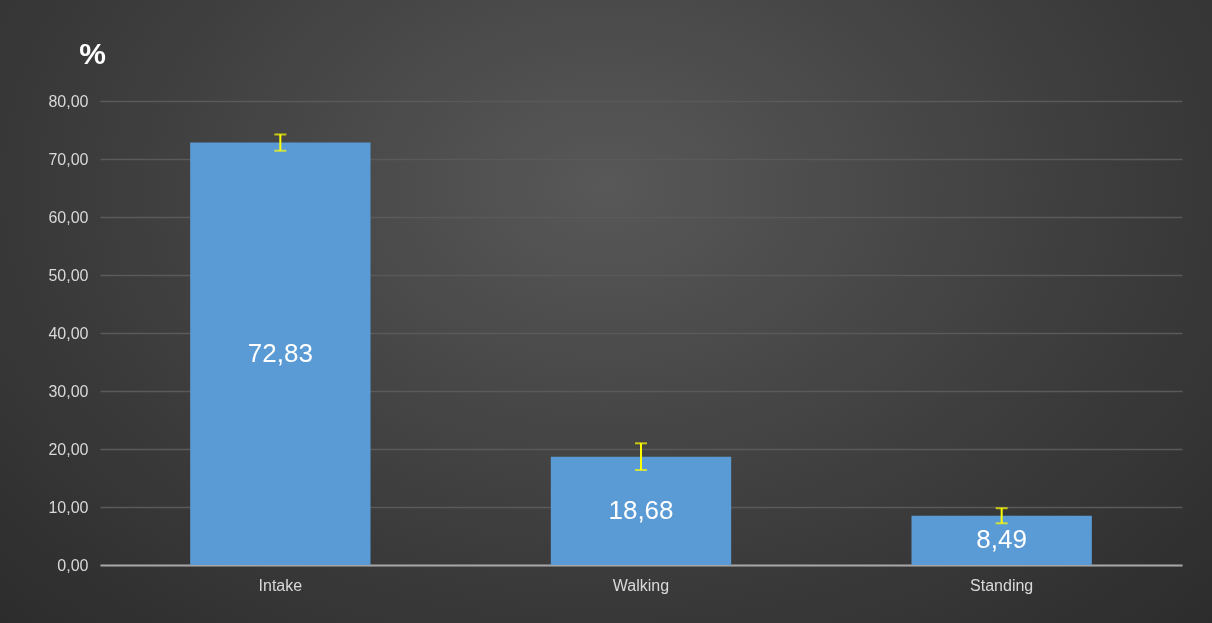 The width and height of the screenshot is (1212, 623). What do you see at coordinates (68, 275) in the screenshot?
I see `y-tick-label: 50,00` at bounding box center [68, 275].